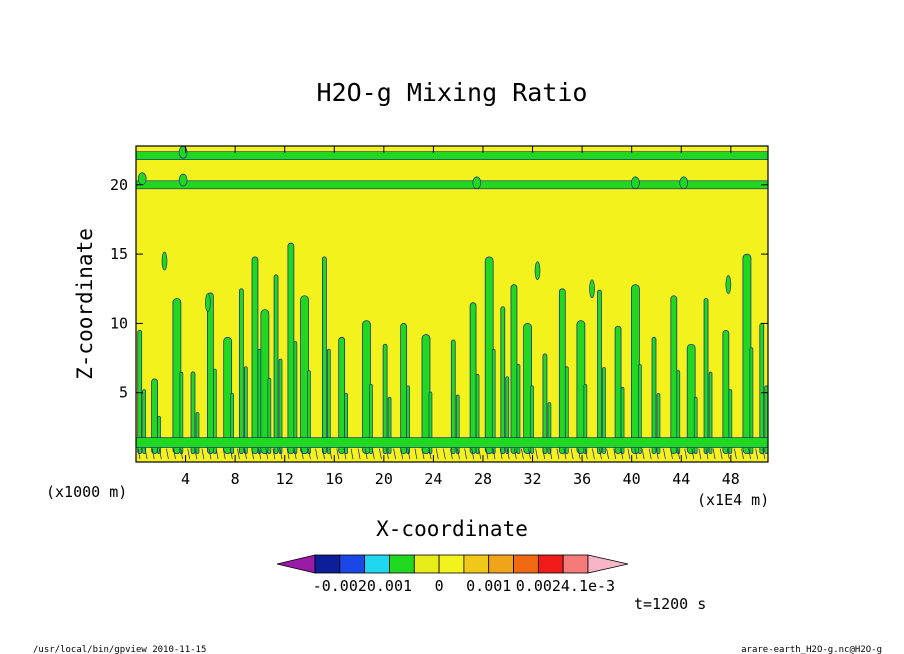  I want to click on x-axis-label: X-coordinate, so click(452, 529).